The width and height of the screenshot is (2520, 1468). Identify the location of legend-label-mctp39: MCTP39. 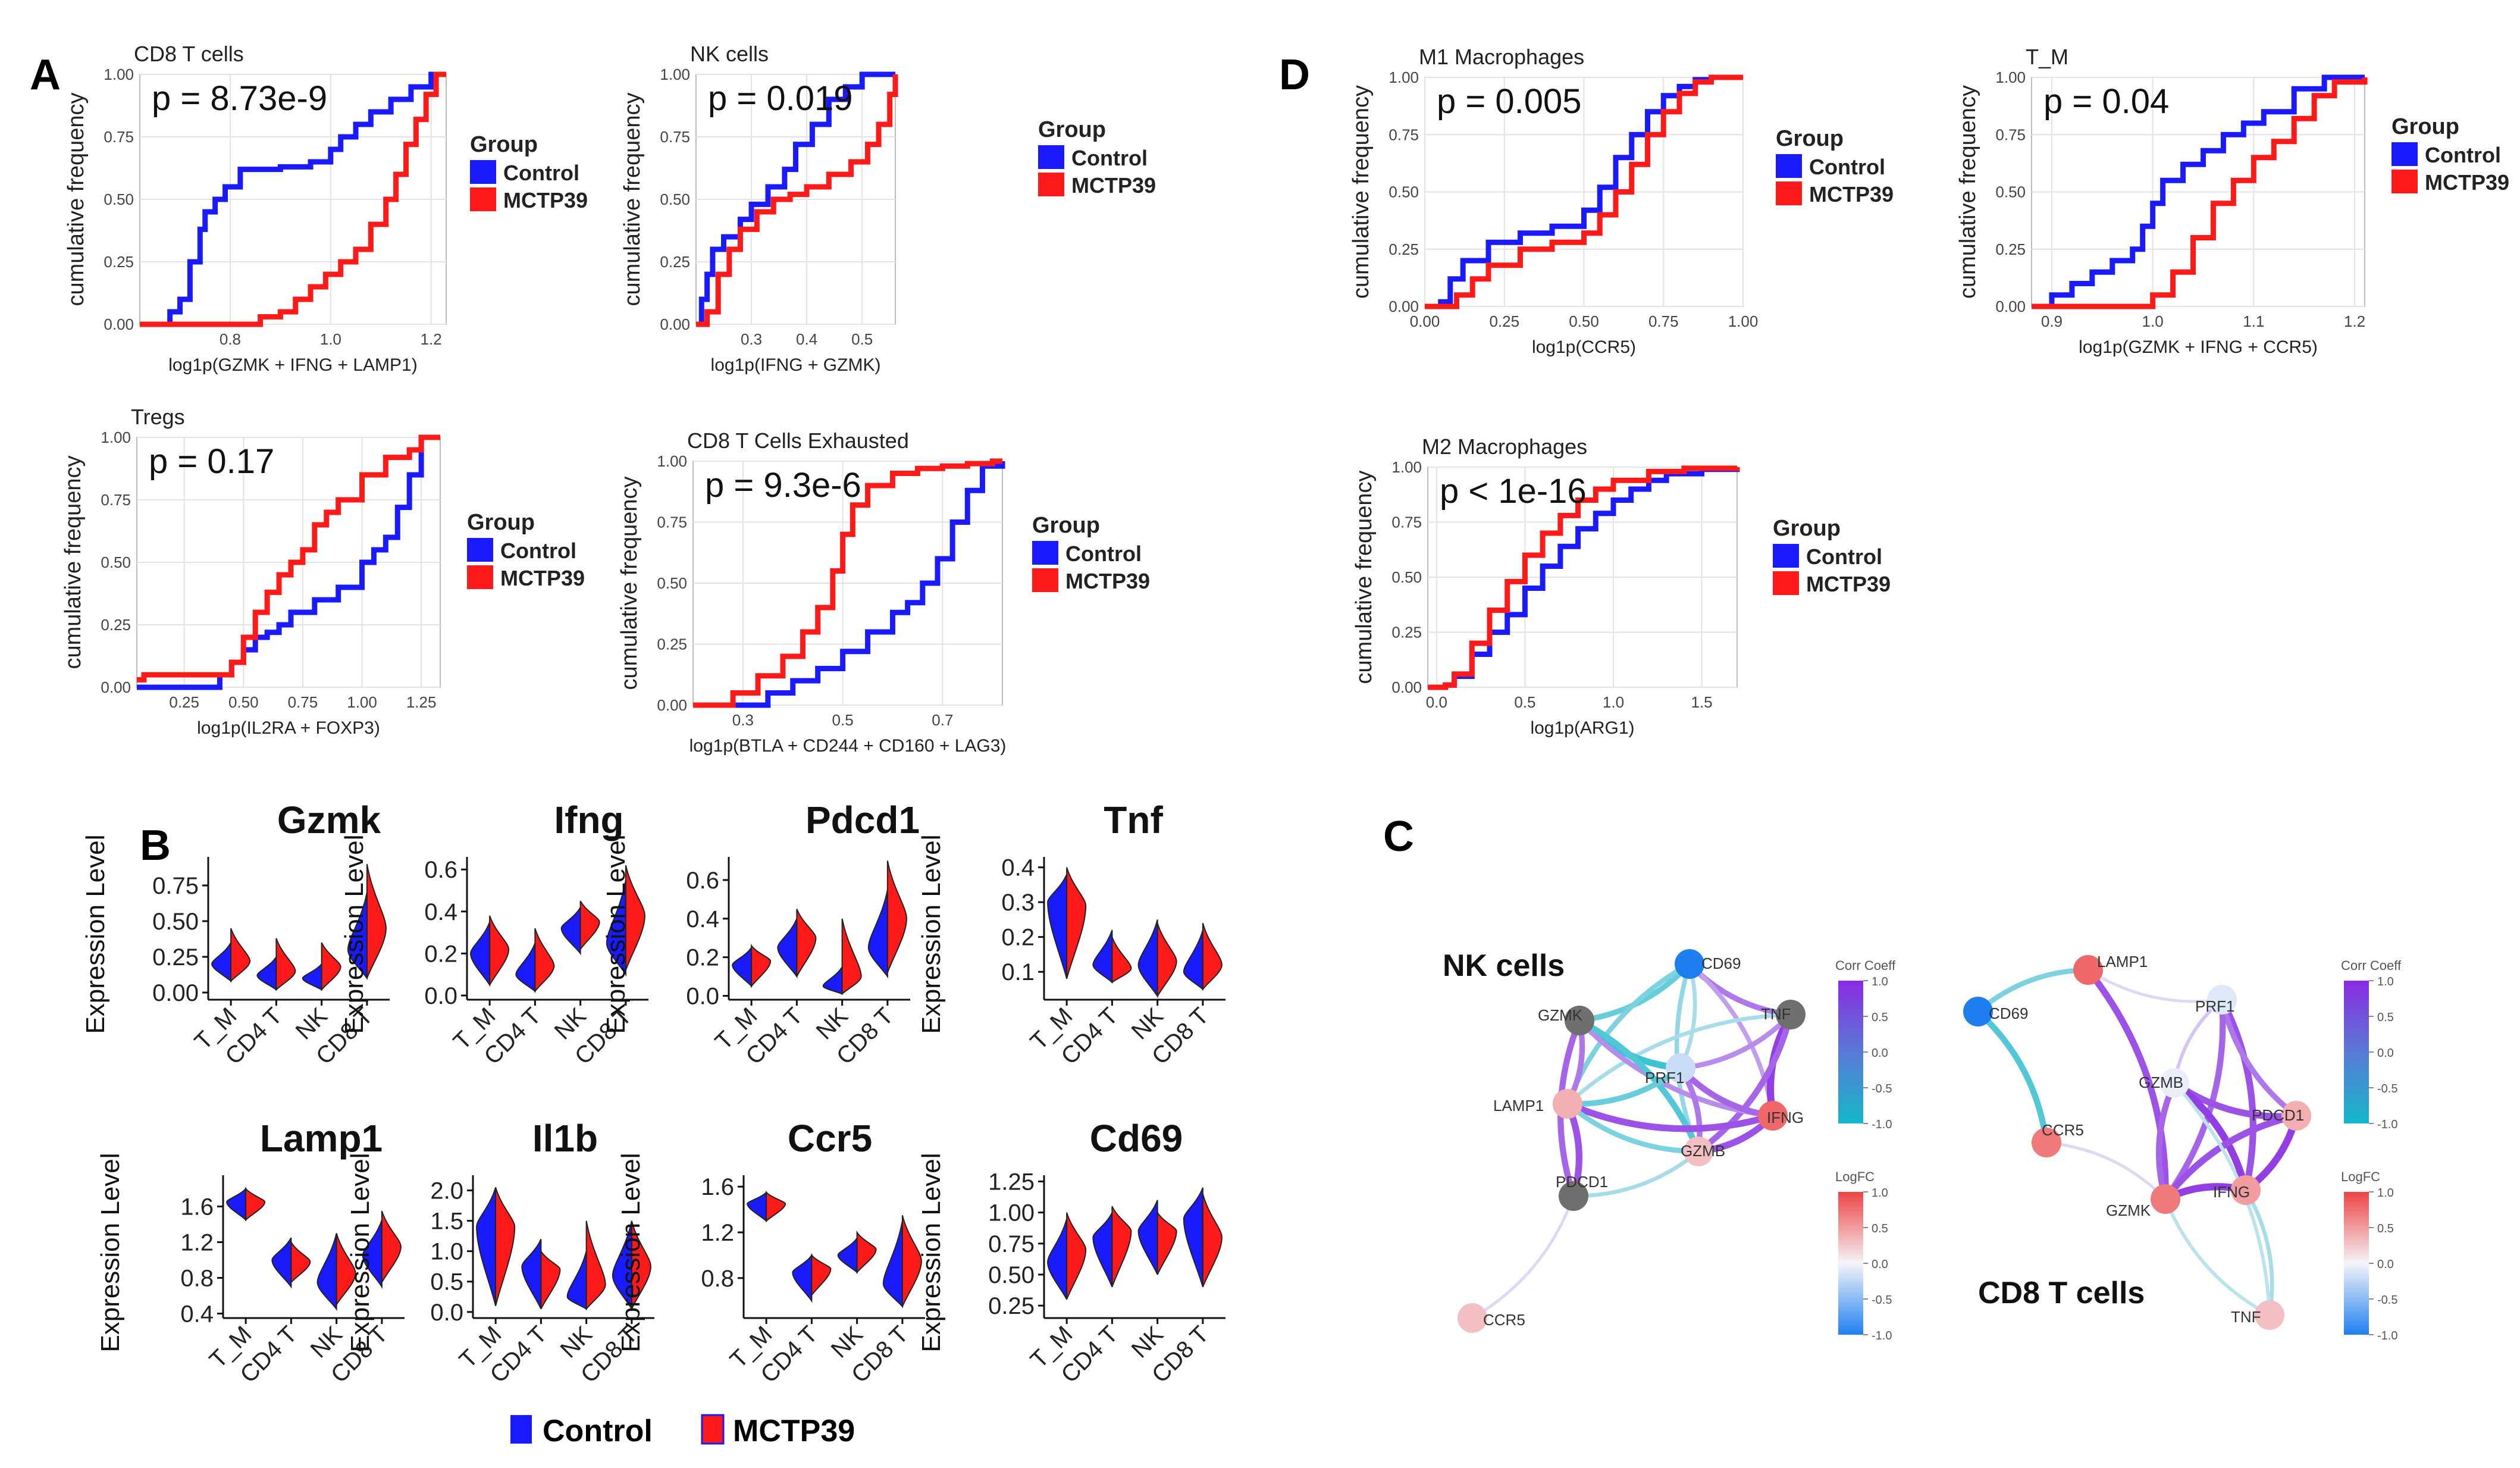
(542, 578).